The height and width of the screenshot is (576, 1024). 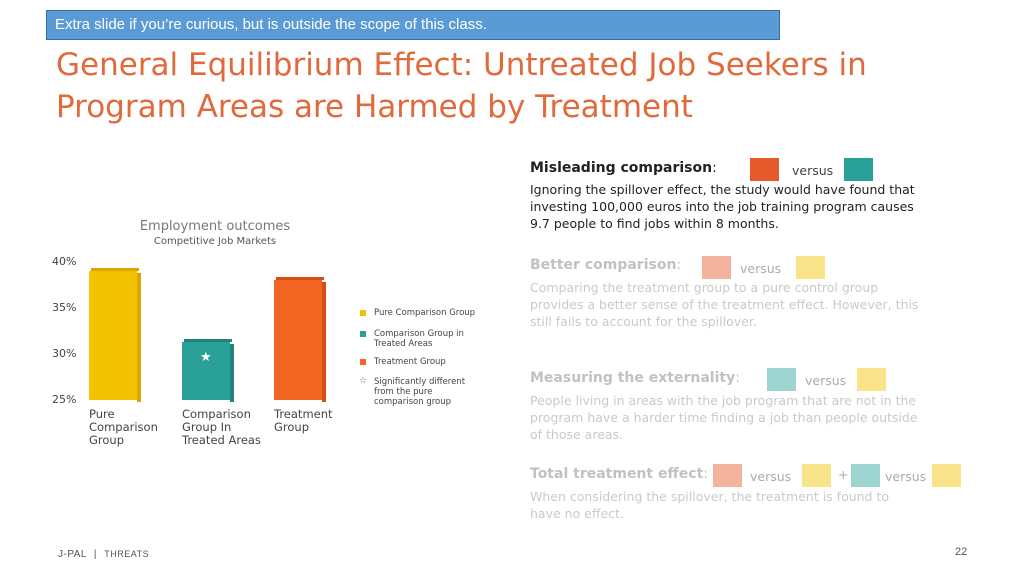 I want to click on plus-sign: +, so click(x=843, y=474).